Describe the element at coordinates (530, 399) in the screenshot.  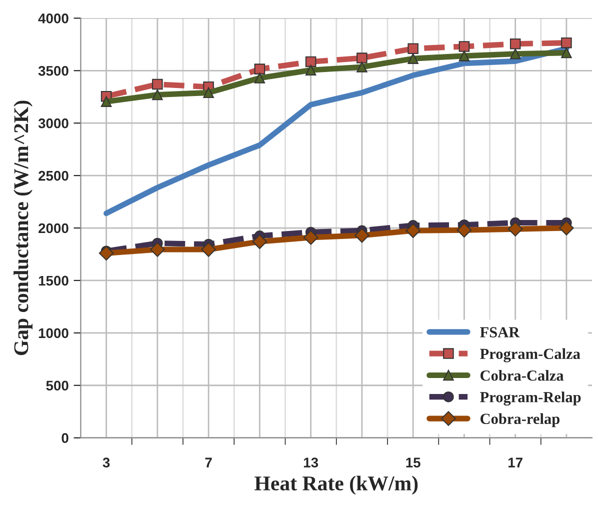
I see `legend-label: Program-Relap` at that location.